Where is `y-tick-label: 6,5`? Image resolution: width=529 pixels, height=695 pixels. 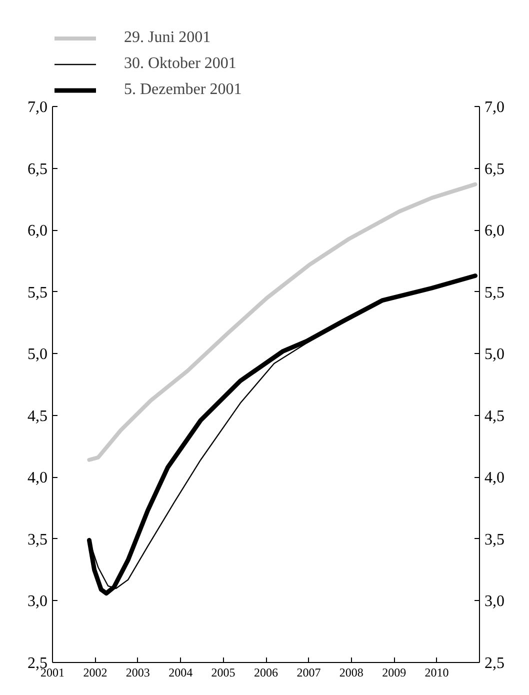 y-tick-label: 6,5 is located at coordinates (38, 169).